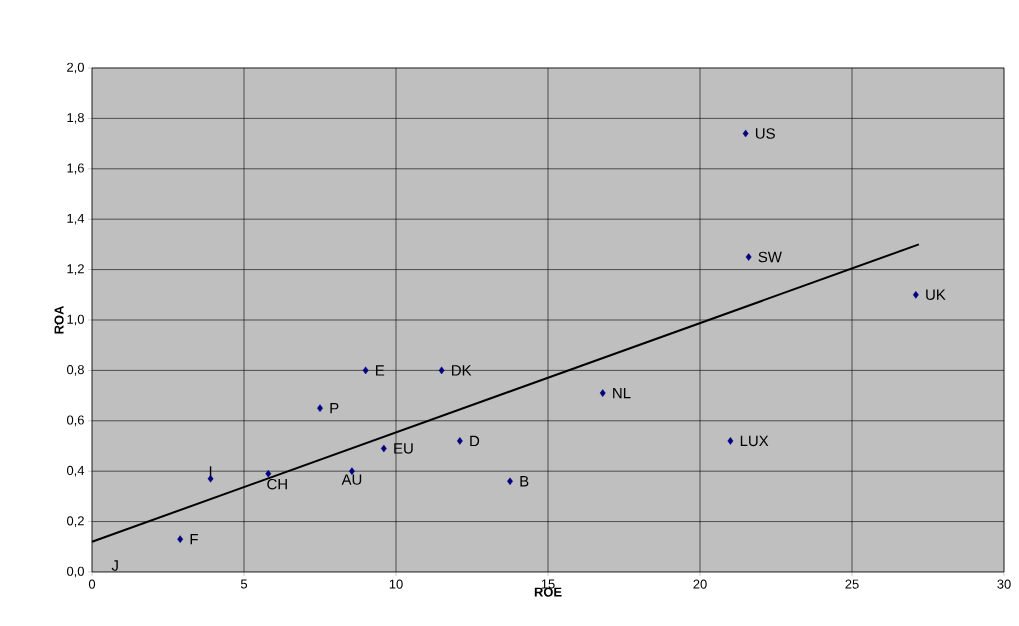 This screenshot has height=626, width=1019. Describe the element at coordinates (92, 584) in the screenshot. I see `x-tick-label: 0` at that location.